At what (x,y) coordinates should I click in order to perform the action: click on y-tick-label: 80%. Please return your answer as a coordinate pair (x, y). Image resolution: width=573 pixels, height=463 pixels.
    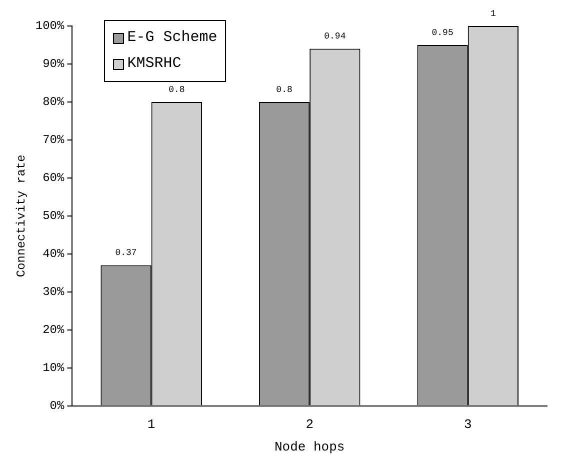
    Looking at the image, I should click on (53, 102).